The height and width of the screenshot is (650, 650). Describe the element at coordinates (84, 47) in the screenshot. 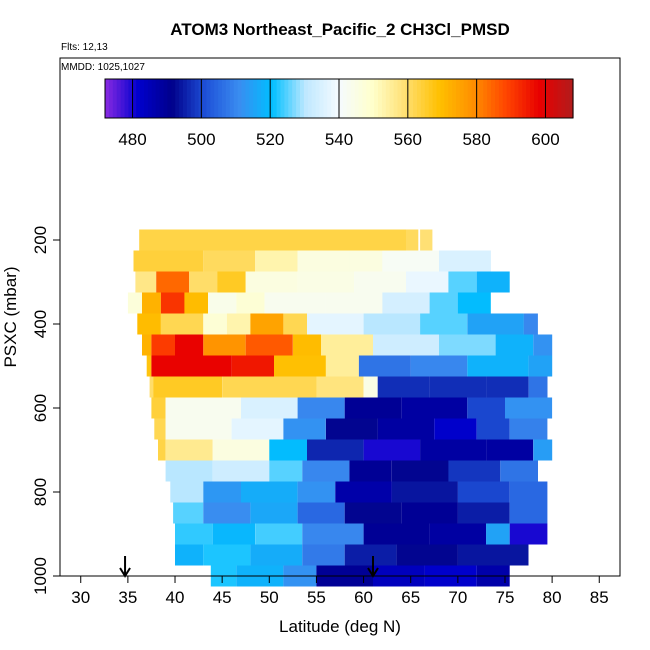

I see `flights-annotation: Flts: 12,13` at that location.